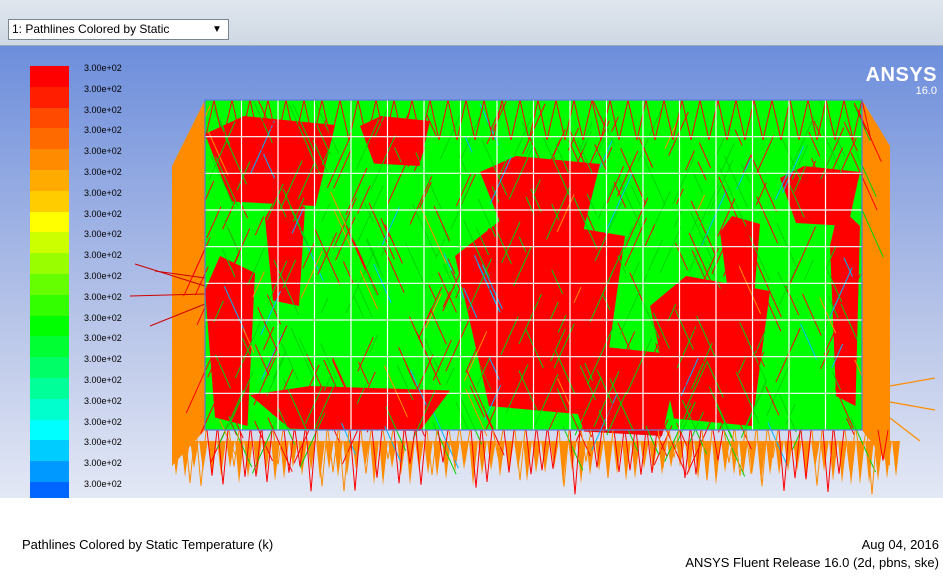 Image resolution: width=943 pixels, height=579 pixels. What do you see at coordinates (901, 80) in the screenshot?
I see `ansys-logo: ANSYS 16.0` at bounding box center [901, 80].